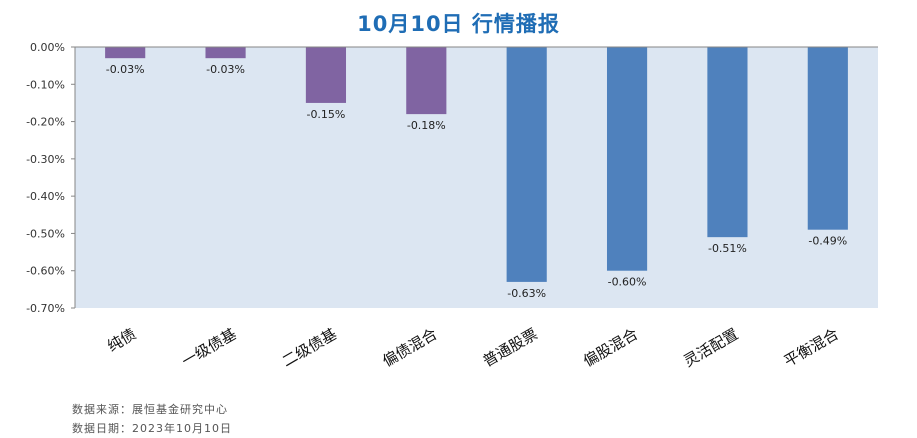  Describe the element at coordinates (121, 340) in the screenshot. I see `x-tick-label: 纯债` at that location.